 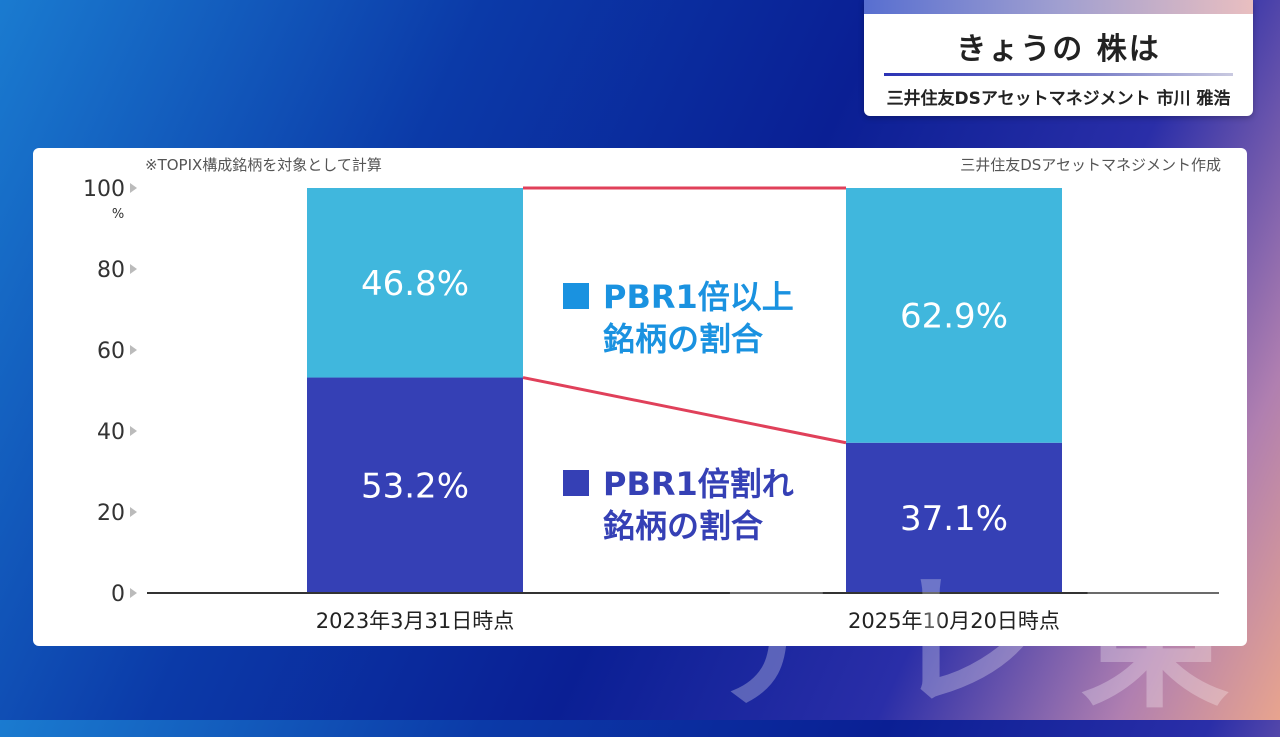 What do you see at coordinates (415, 621) in the screenshot?
I see `x-category-label: 2023年3月31日時点` at bounding box center [415, 621].